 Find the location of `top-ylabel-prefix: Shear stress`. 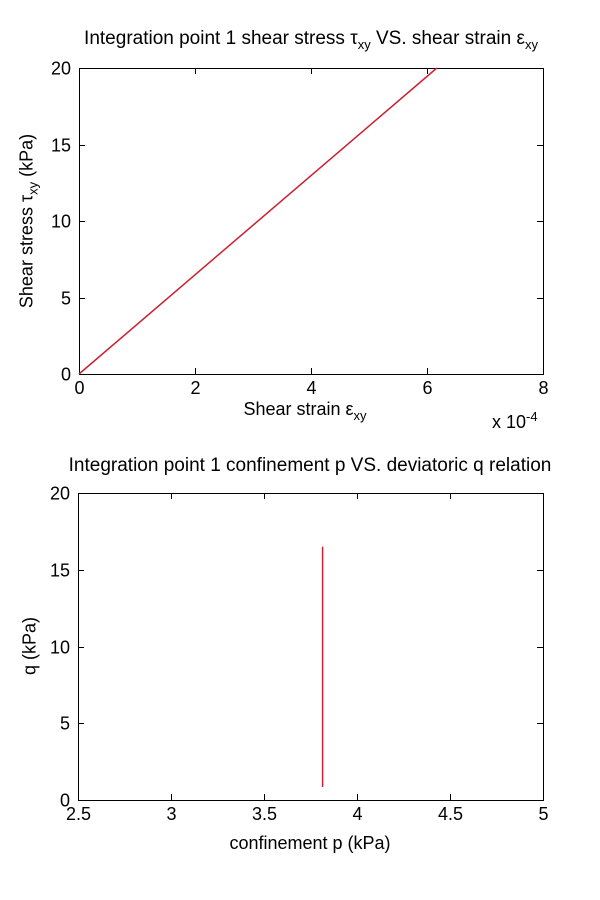

top-ylabel-prefix: Shear stress is located at coordinates (26, 255).